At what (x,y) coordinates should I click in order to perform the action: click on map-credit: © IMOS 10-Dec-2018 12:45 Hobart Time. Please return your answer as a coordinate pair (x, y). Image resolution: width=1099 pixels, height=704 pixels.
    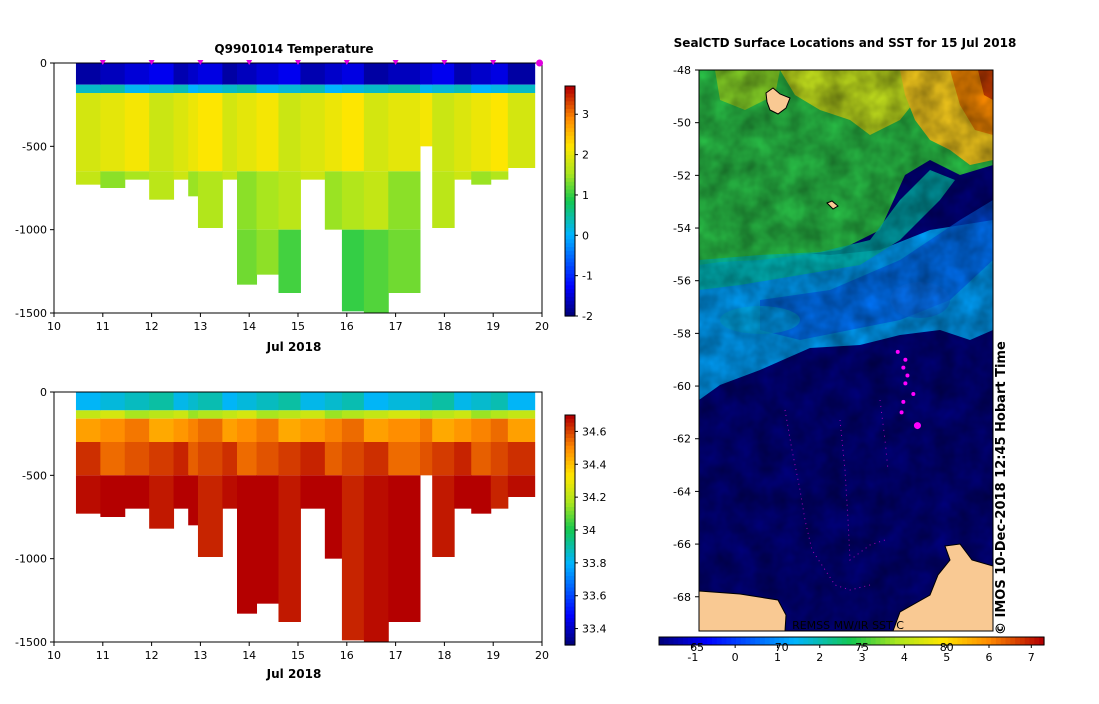
    Looking at the image, I should click on (1001, 488).